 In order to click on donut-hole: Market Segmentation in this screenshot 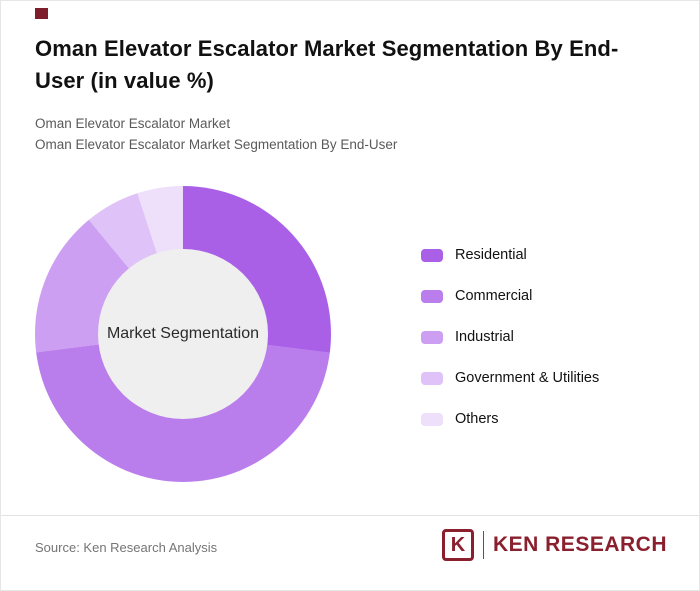, I will do `click(183, 334)`.